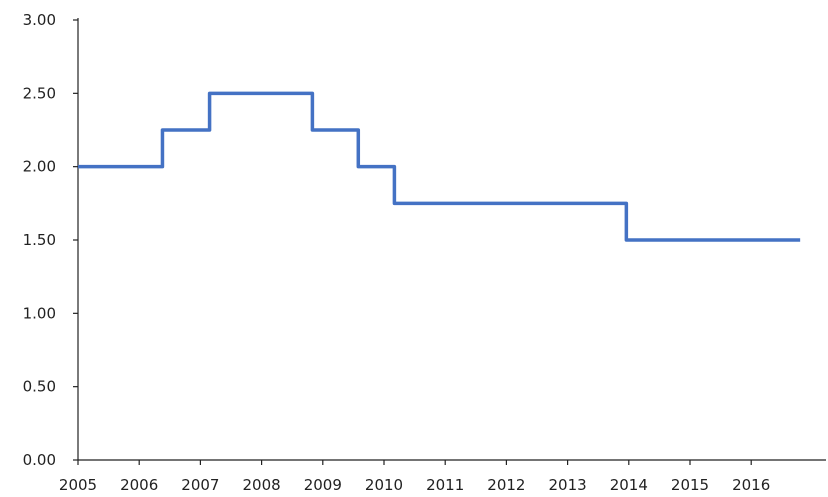 The height and width of the screenshot is (497, 828). Describe the element at coordinates (39, 20) in the screenshot. I see `y-tick-label: 3.00` at that location.